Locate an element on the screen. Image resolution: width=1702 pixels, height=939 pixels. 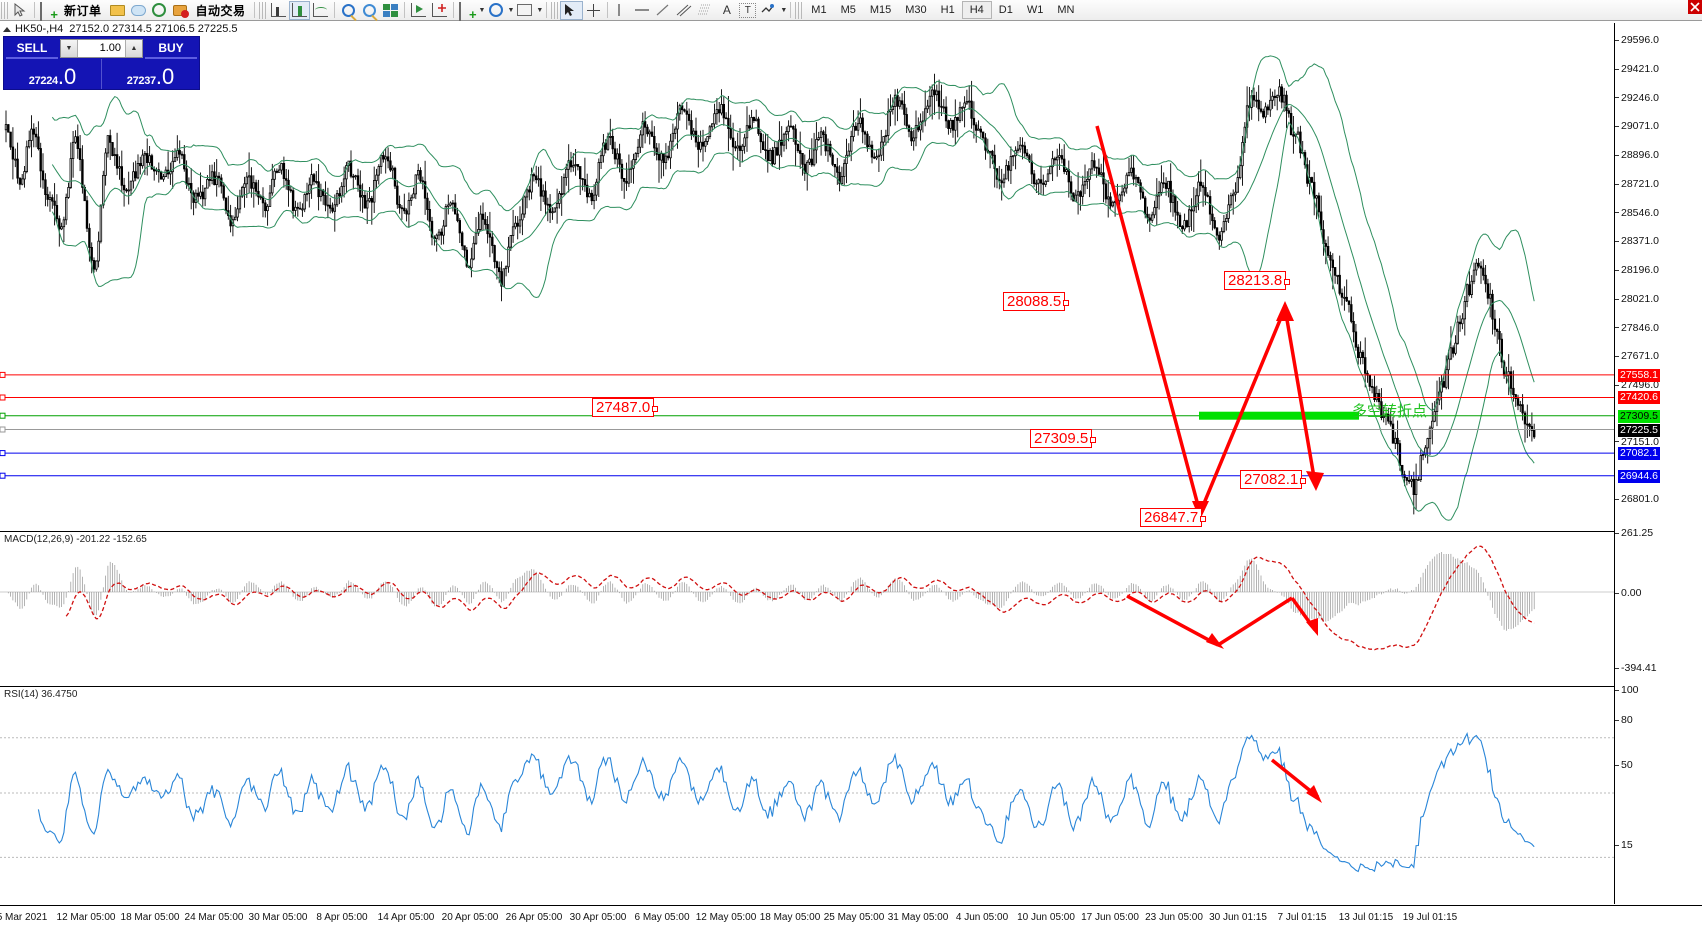
price-axis-level-black: 27225.5 is located at coordinates (1639, 430).